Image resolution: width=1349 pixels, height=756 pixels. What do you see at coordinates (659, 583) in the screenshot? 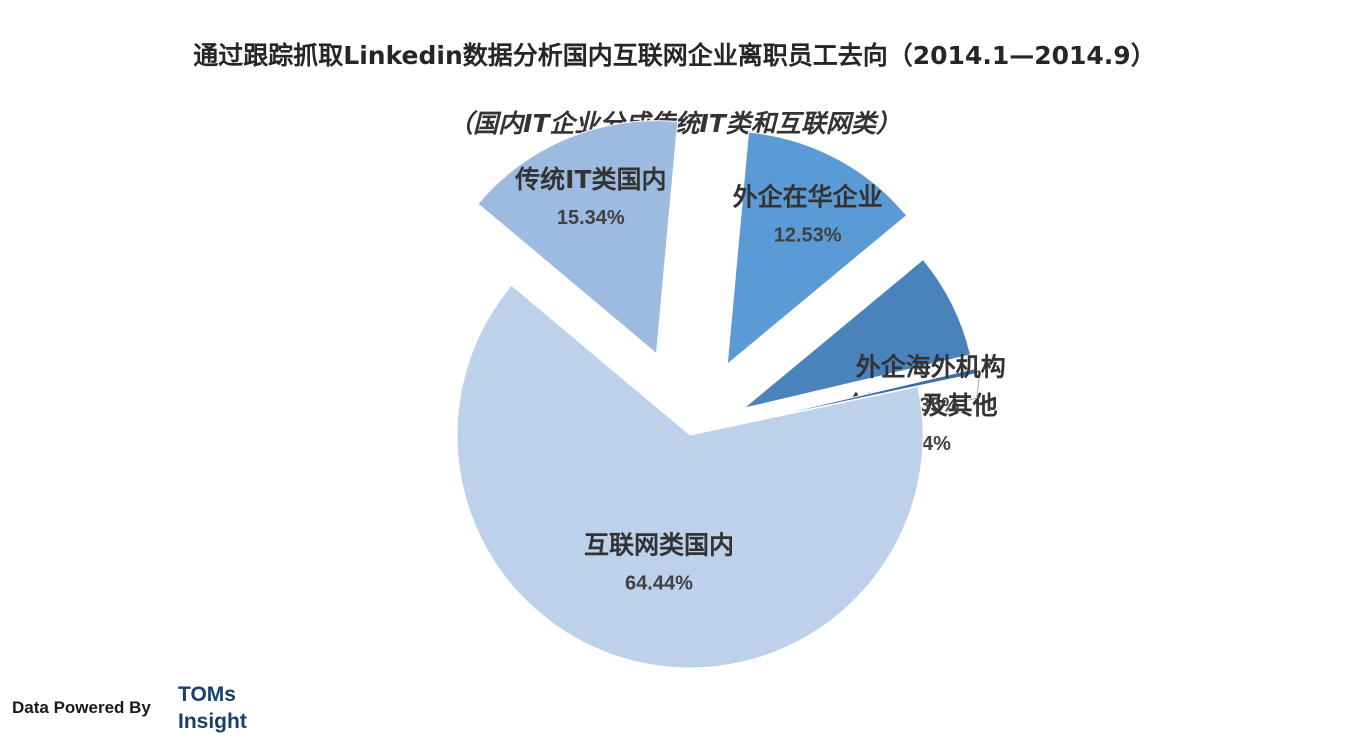
I see `slice-value-label: 64.44%` at bounding box center [659, 583].